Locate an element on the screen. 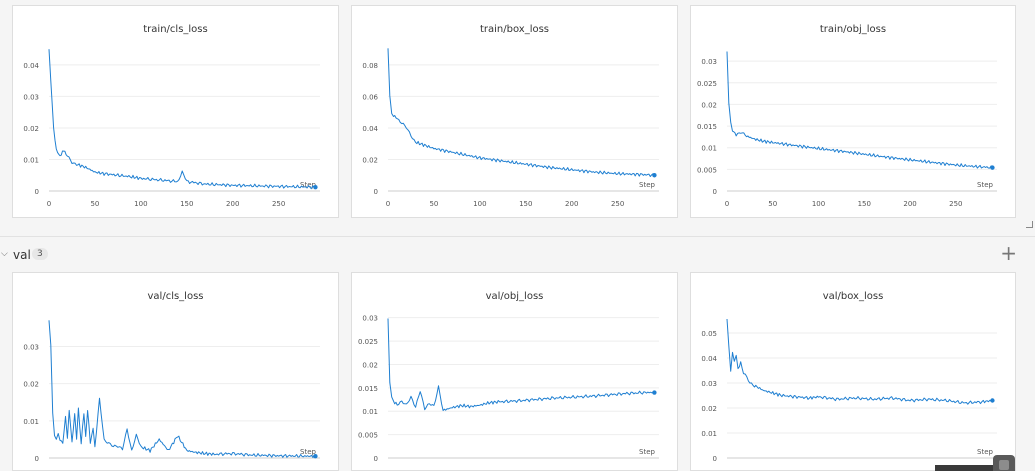  section-count-badge: 3 is located at coordinates (40, 254).